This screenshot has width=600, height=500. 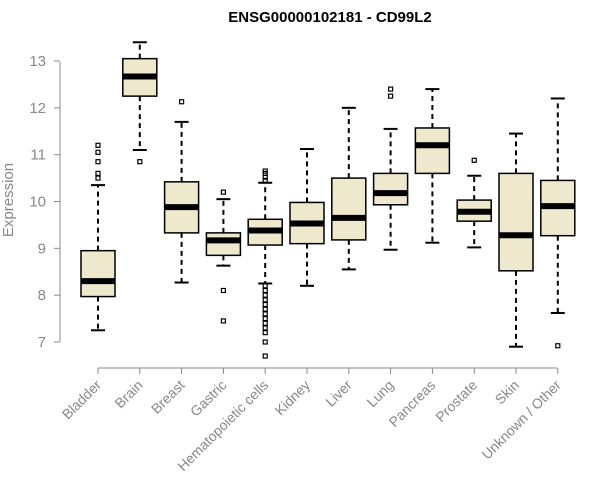 I want to click on y-tick-label: 12, so click(x=37, y=108).